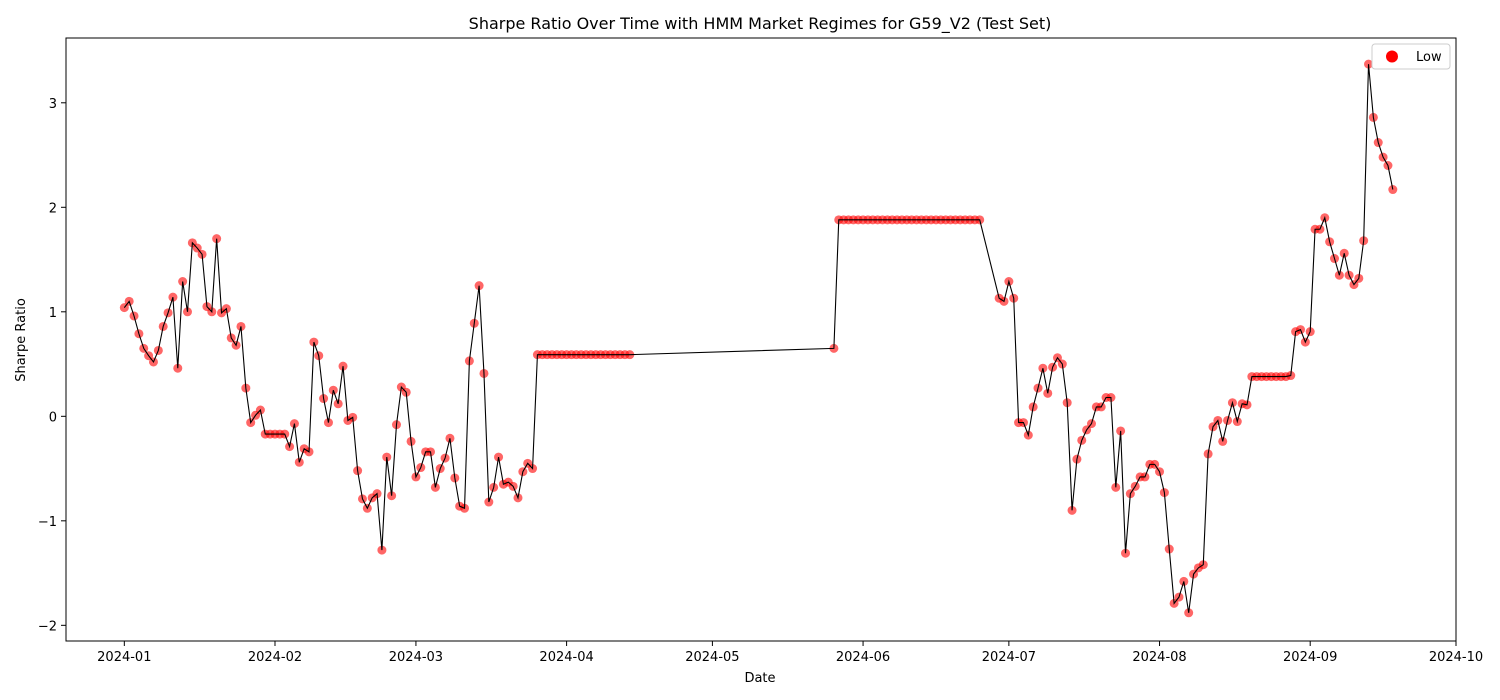  What do you see at coordinates (52, 365) in the screenshot?
I see `y-axis: −2 −1 0 1 2 3` at bounding box center [52, 365].